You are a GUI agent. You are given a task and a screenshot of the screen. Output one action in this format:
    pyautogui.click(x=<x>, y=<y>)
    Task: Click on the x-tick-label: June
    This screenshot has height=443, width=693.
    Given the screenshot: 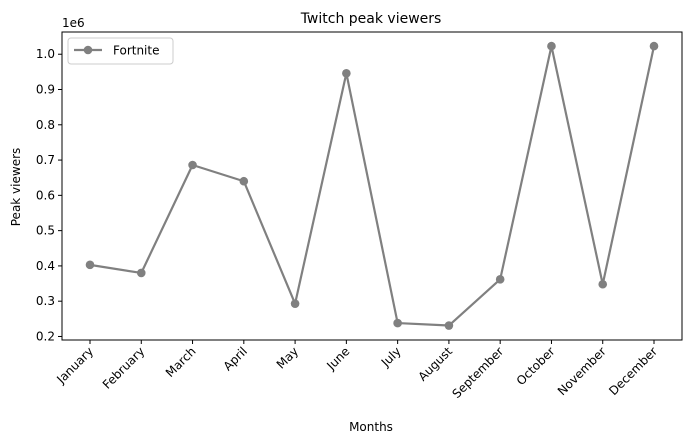 What is the action you would take?
    pyautogui.click(x=337, y=358)
    